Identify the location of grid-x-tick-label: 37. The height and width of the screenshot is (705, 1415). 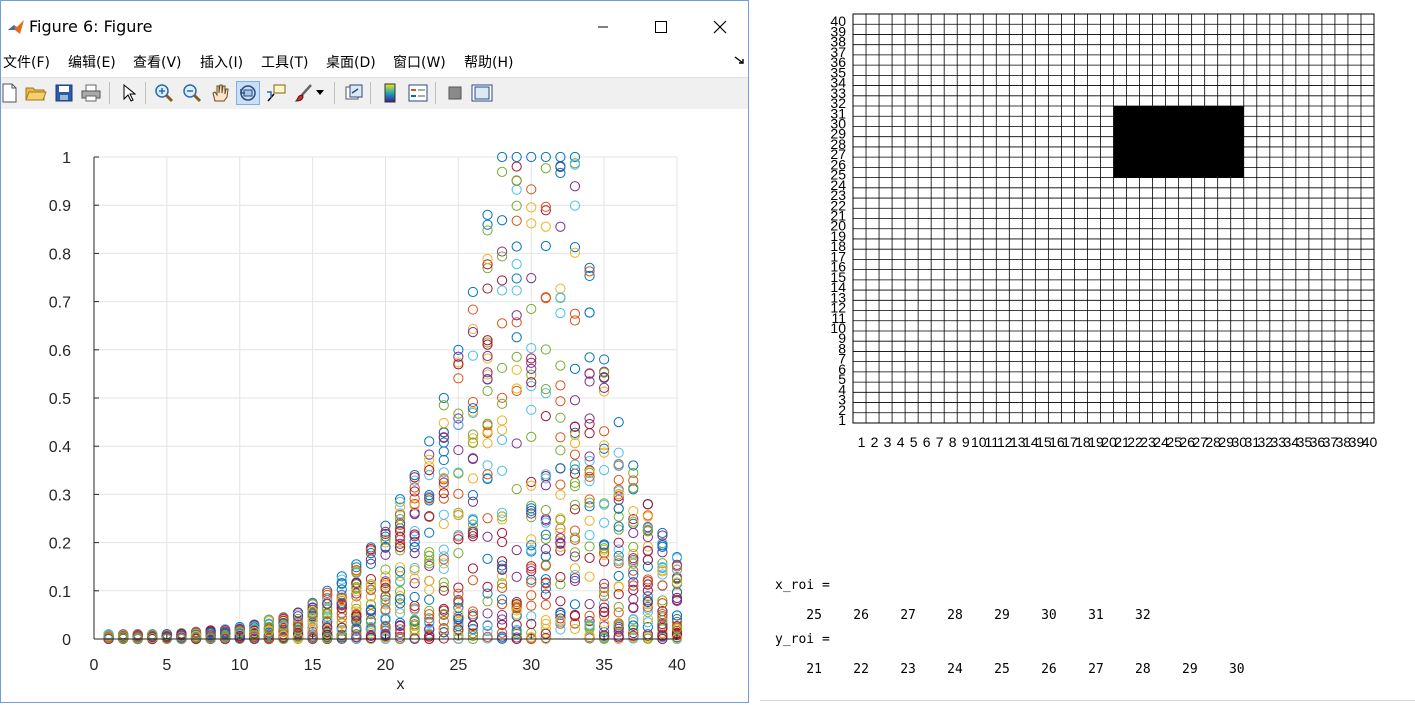
(1331, 442).